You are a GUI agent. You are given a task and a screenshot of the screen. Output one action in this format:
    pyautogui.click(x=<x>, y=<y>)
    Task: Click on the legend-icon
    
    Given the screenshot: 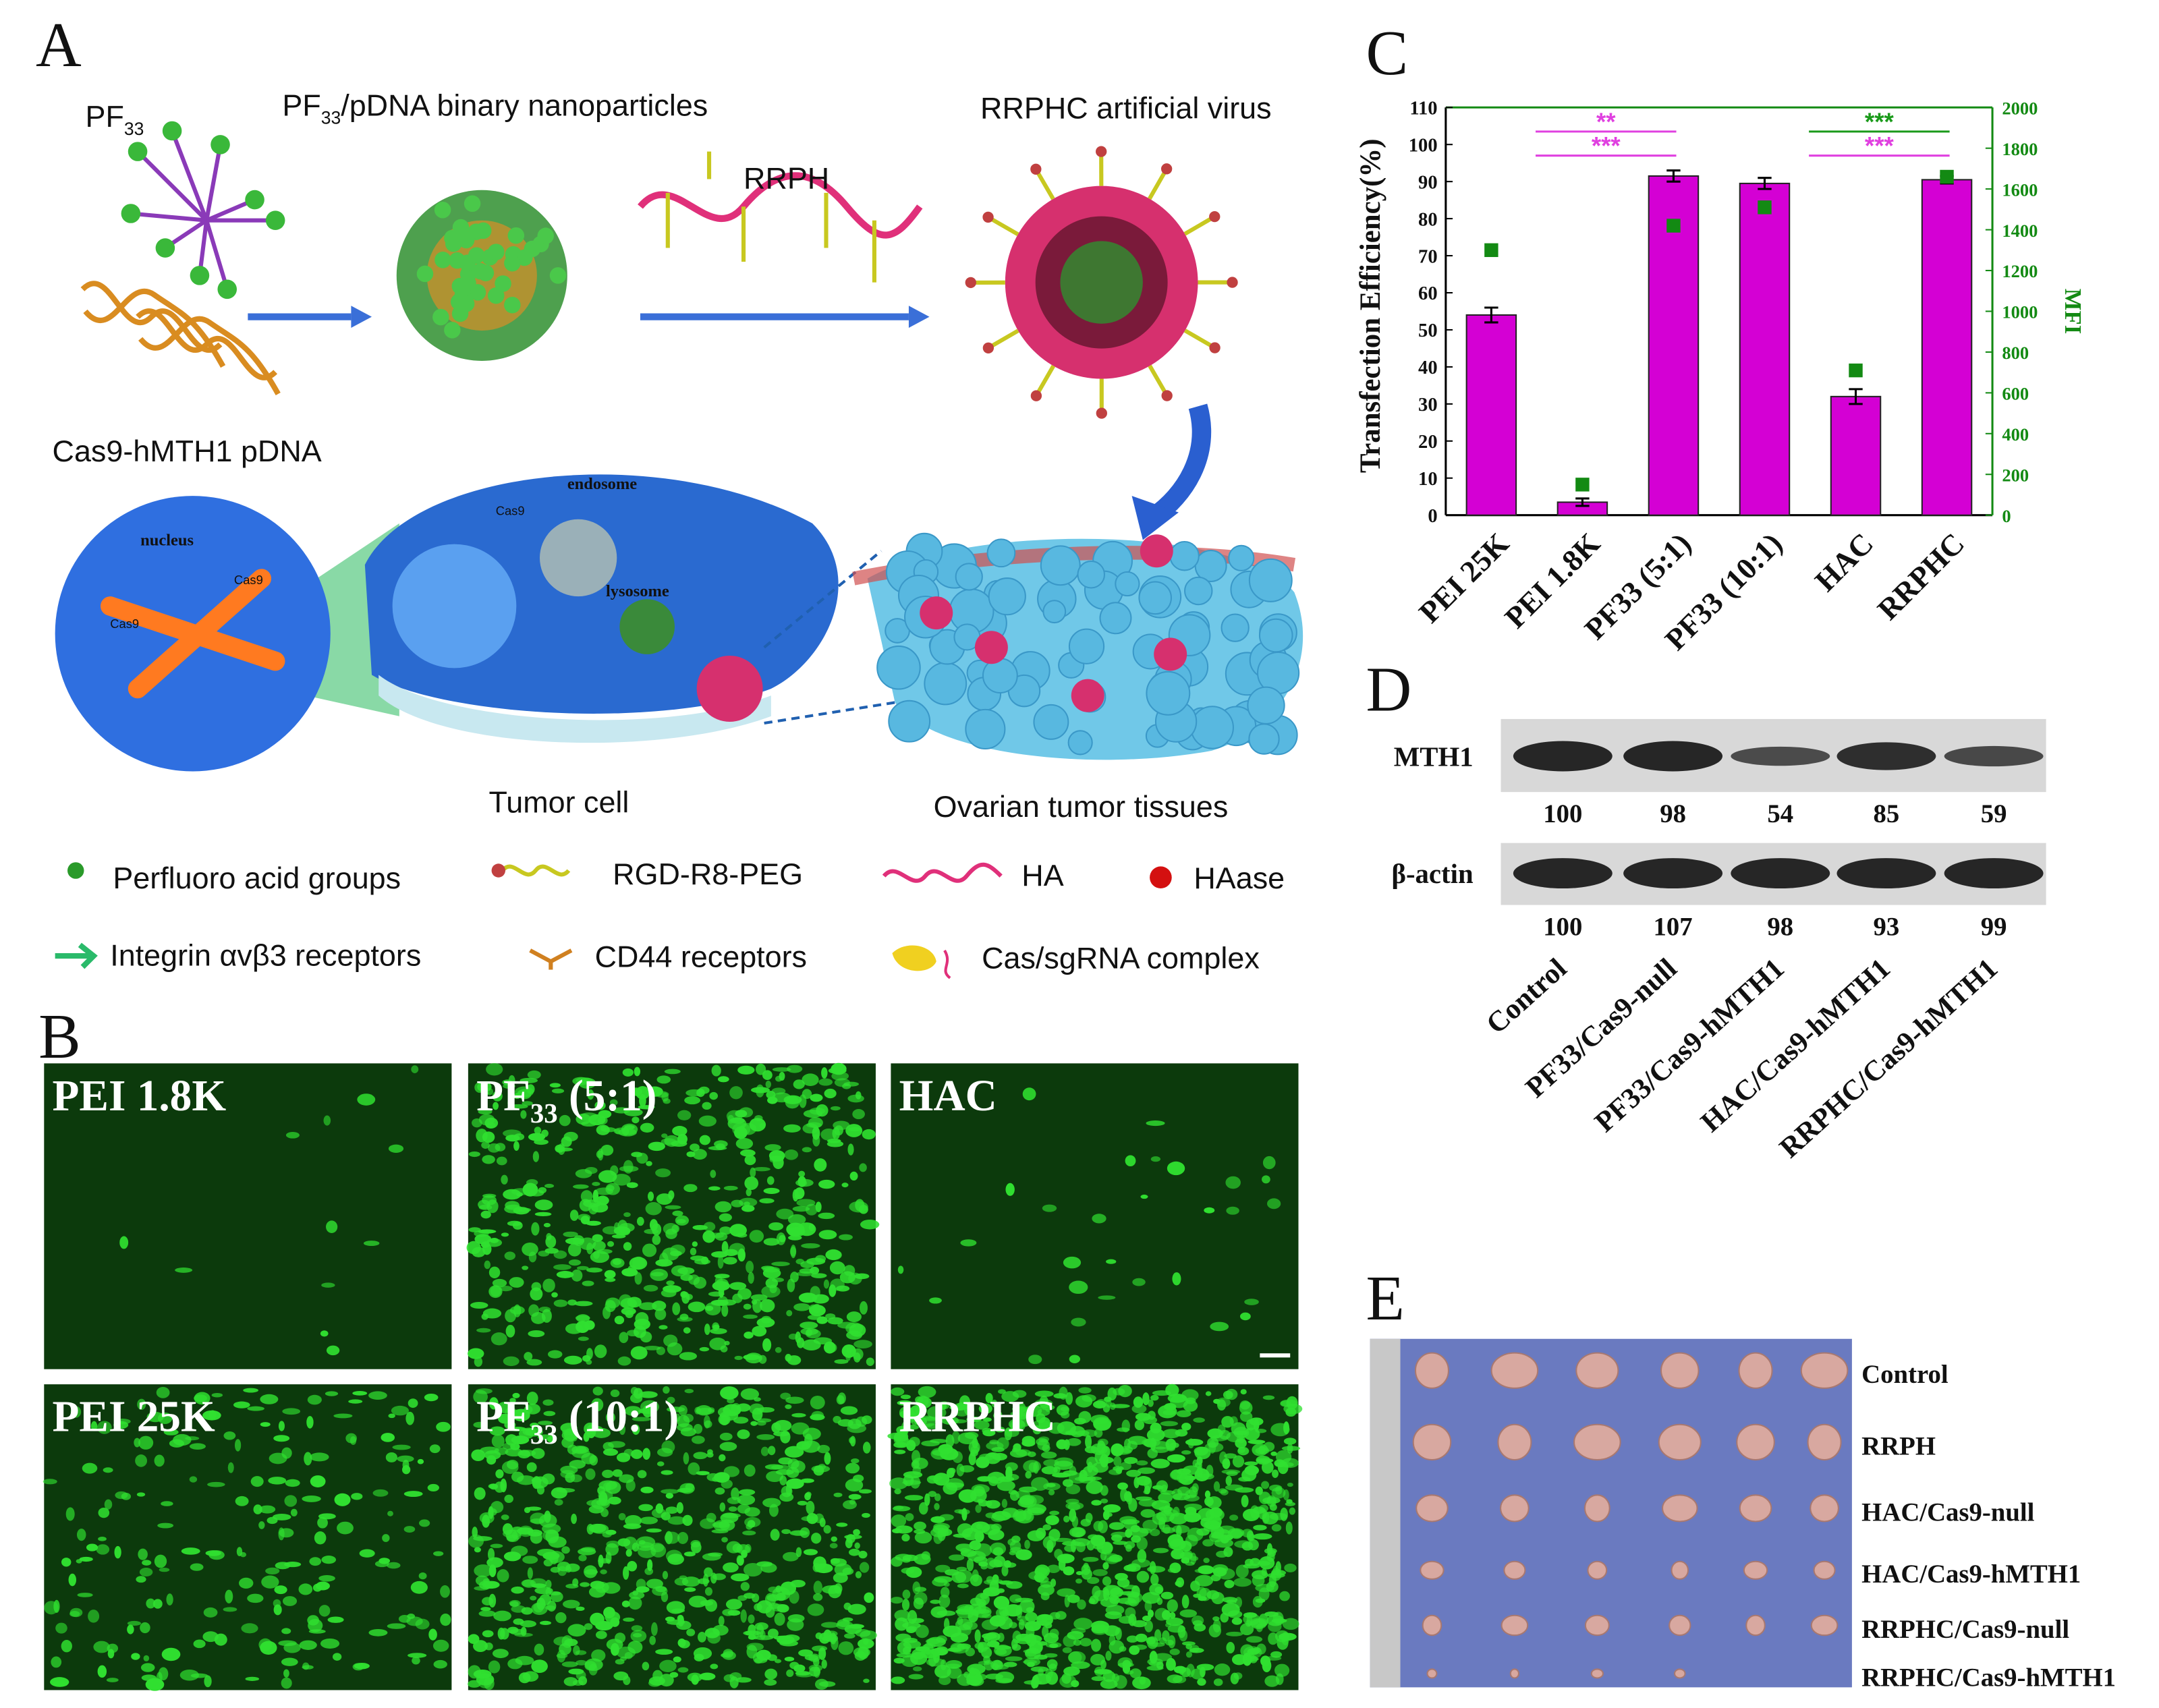 What is the action you would take?
    pyautogui.click(x=498, y=871)
    